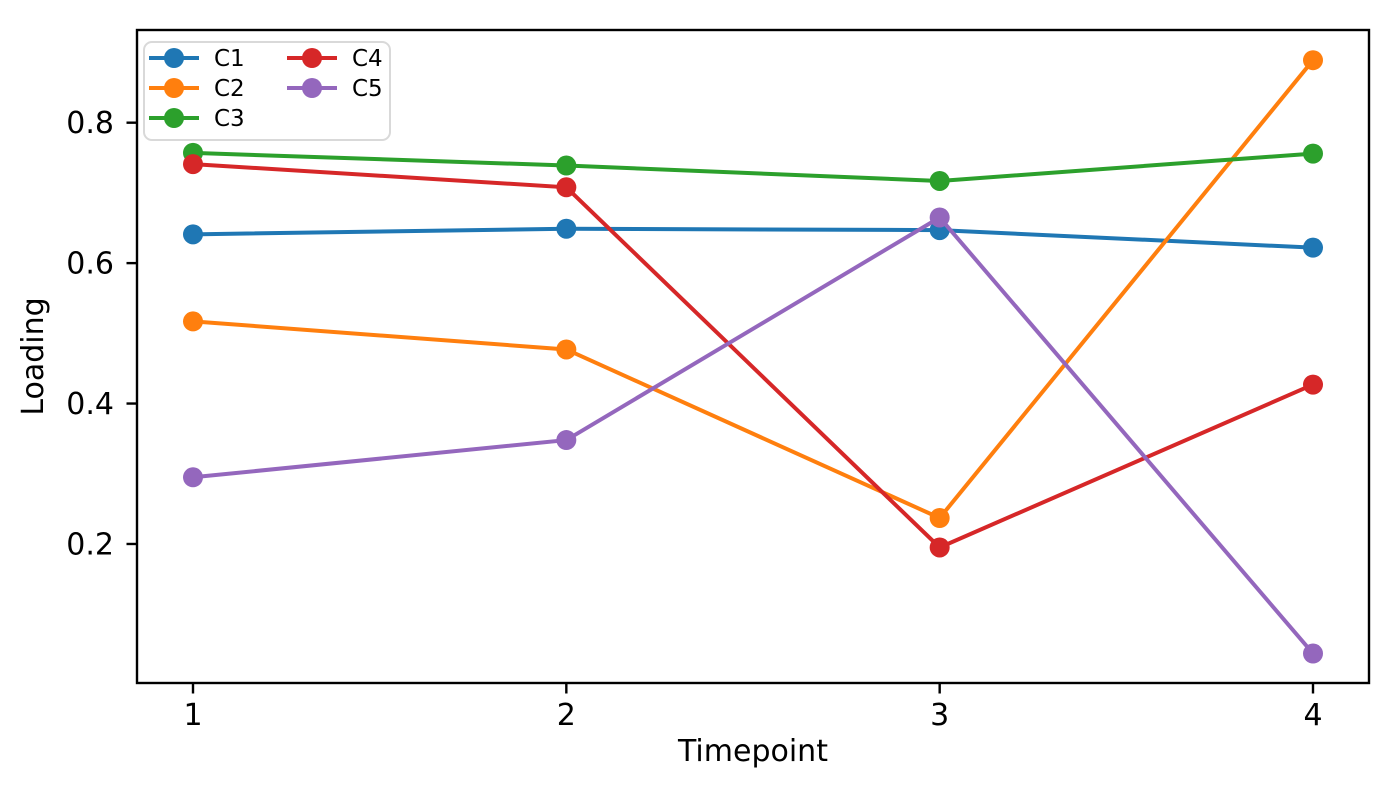  I want to click on data-point-C5-t2, so click(566, 440).